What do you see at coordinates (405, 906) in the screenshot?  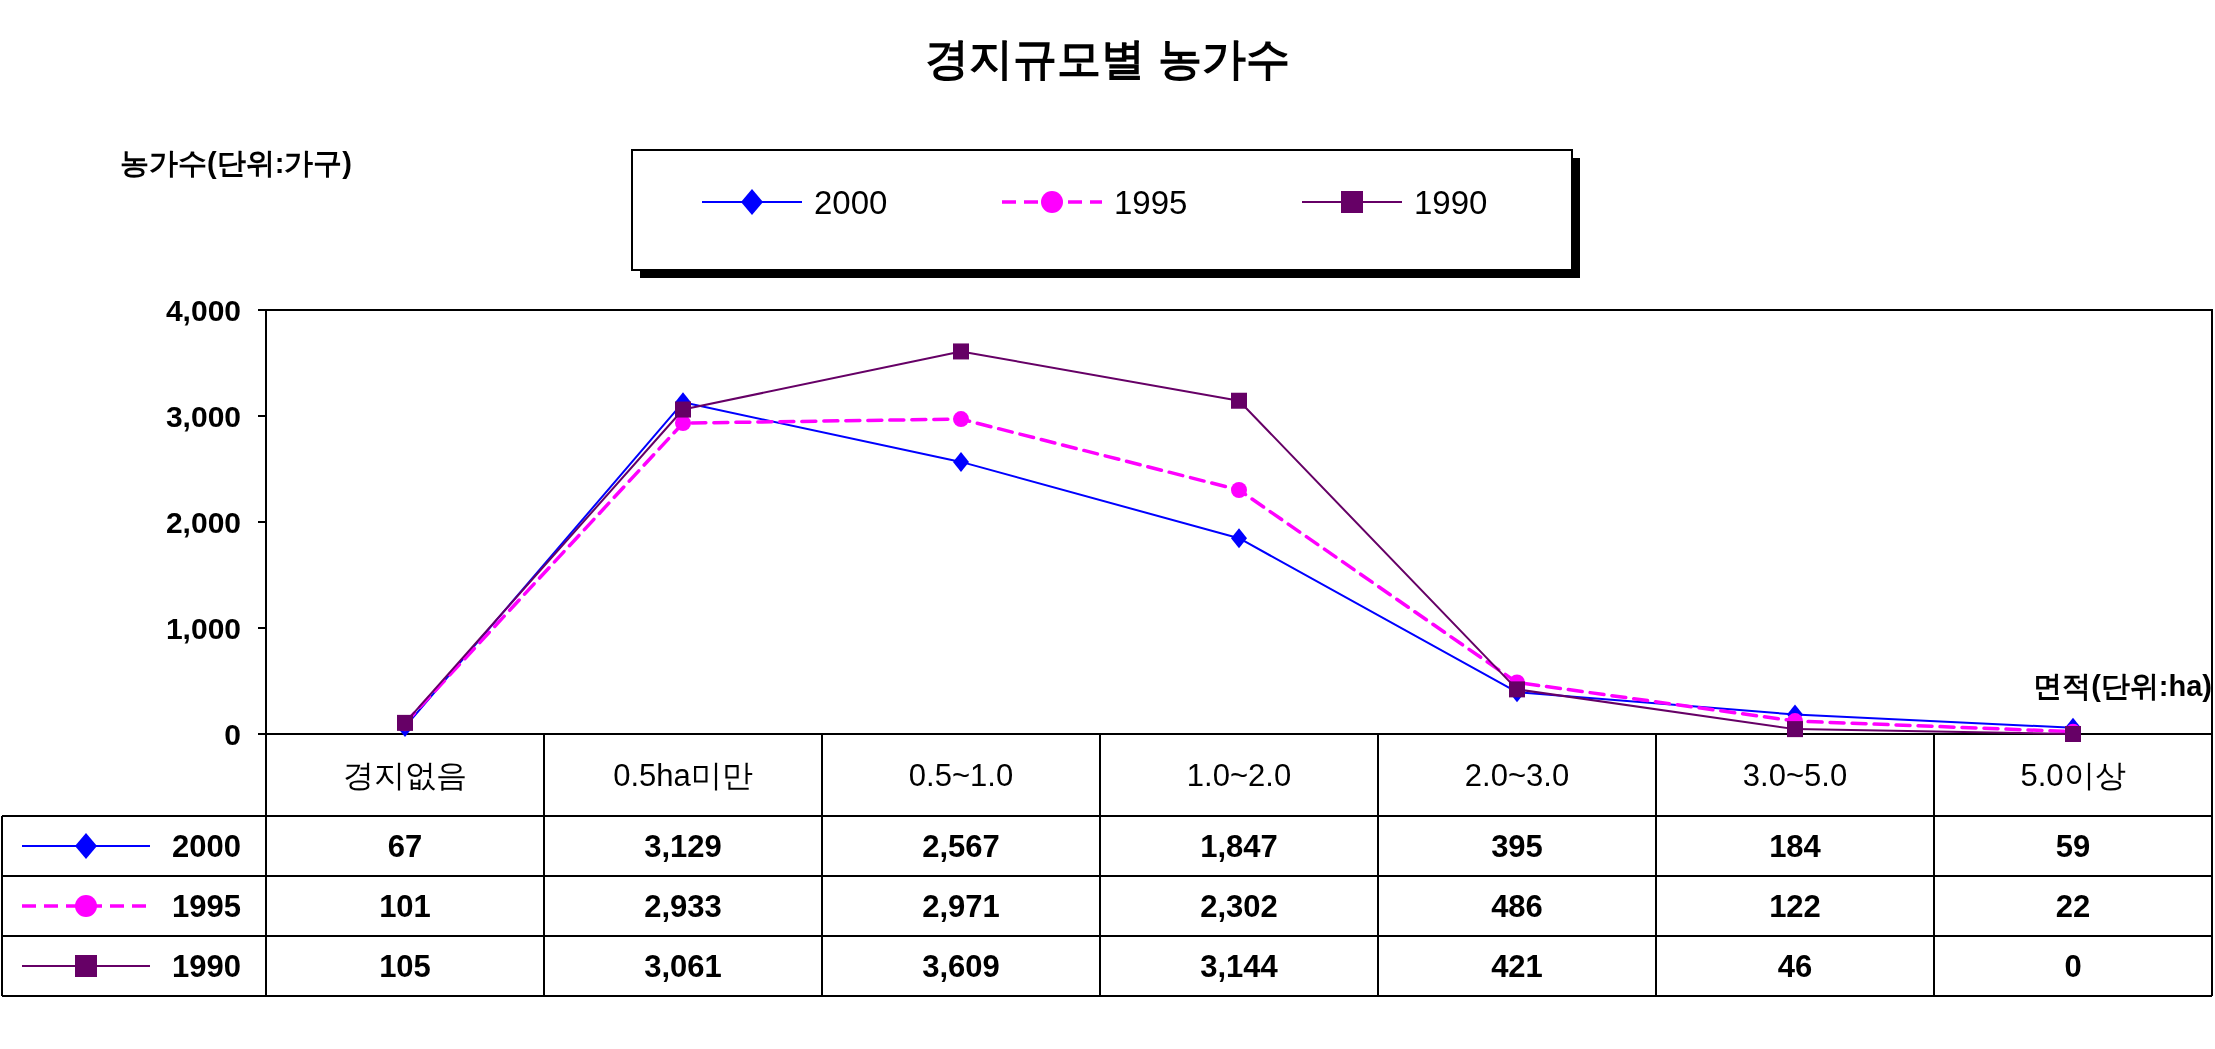 I see `data-label: 101` at bounding box center [405, 906].